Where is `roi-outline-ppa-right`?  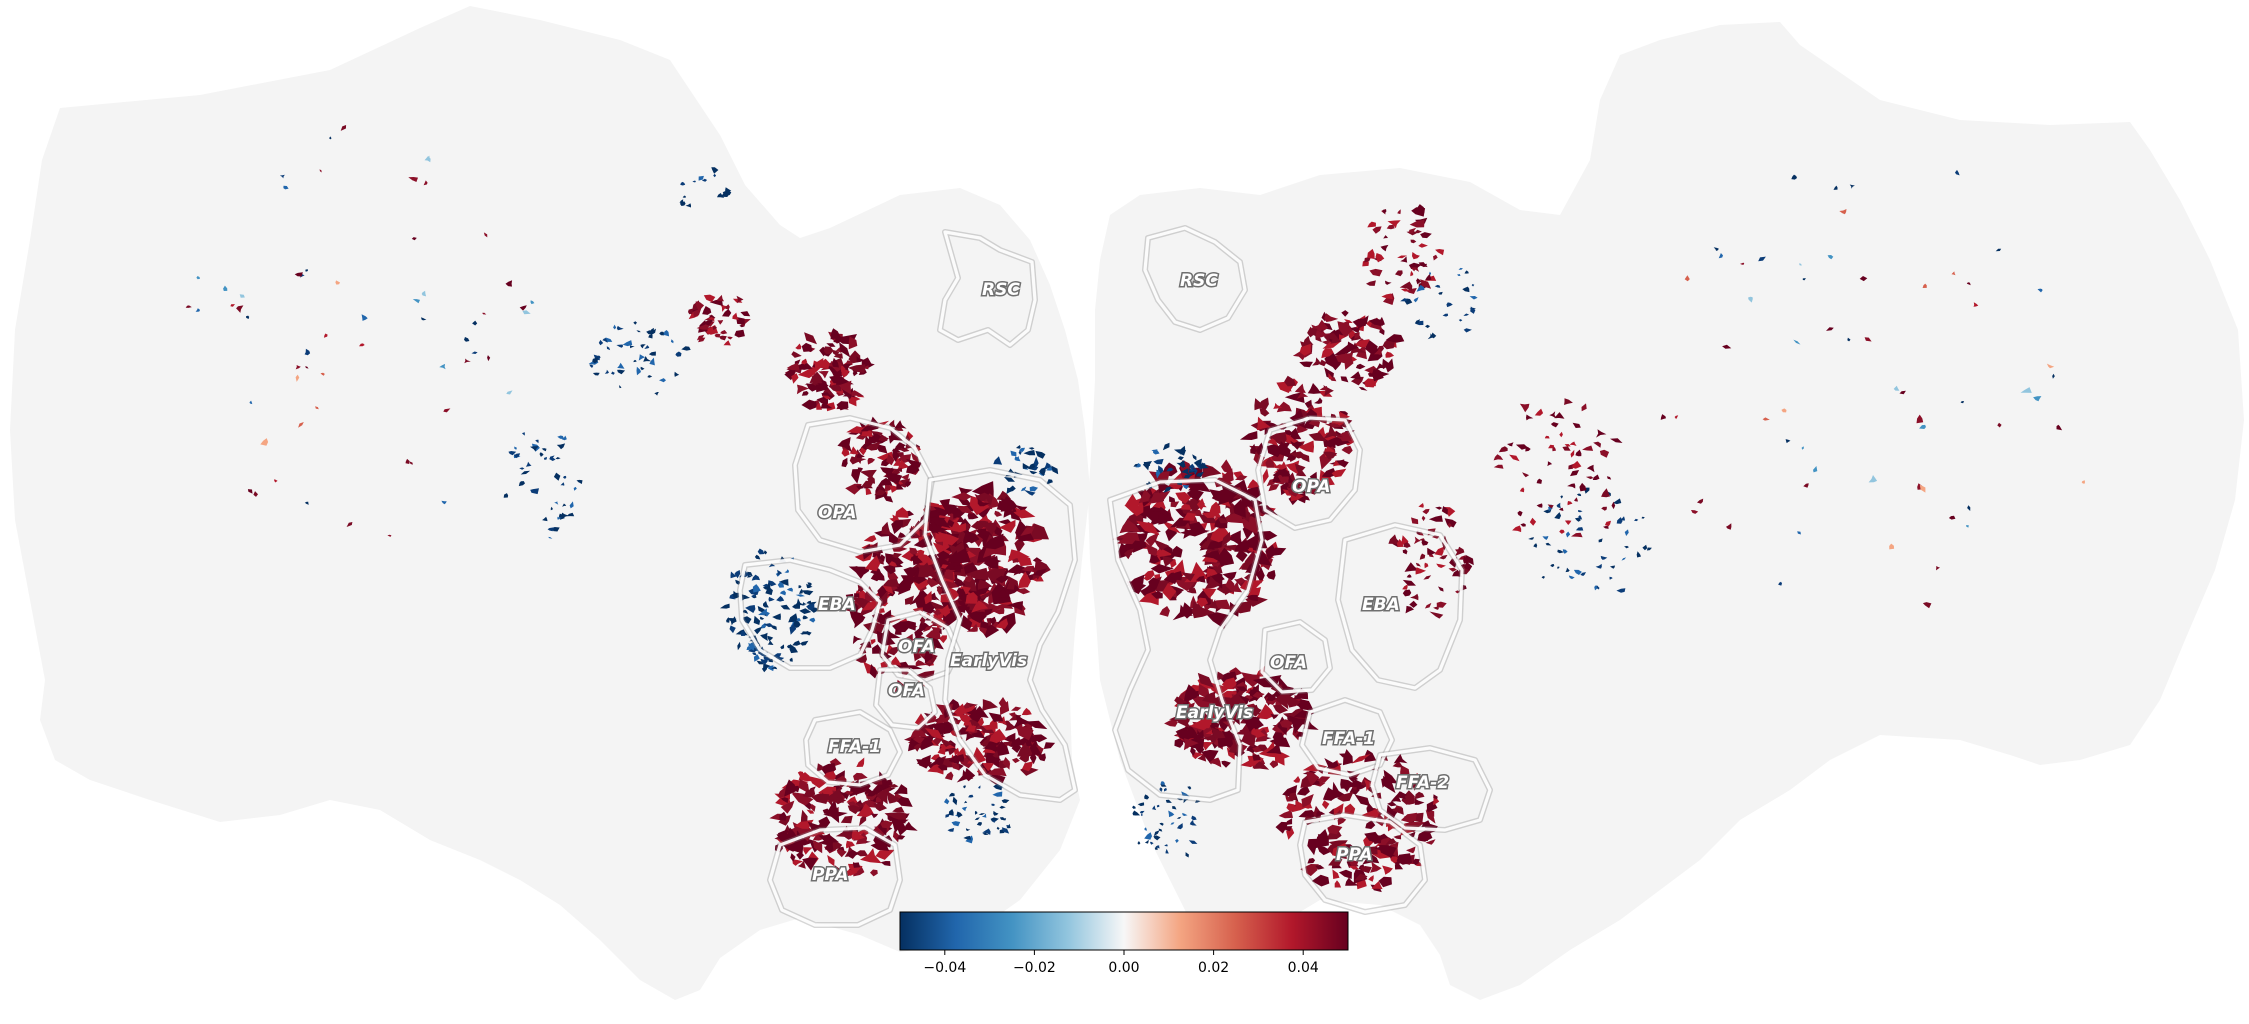 roi-outline-ppa-right is located at coordinates (1362, 863).